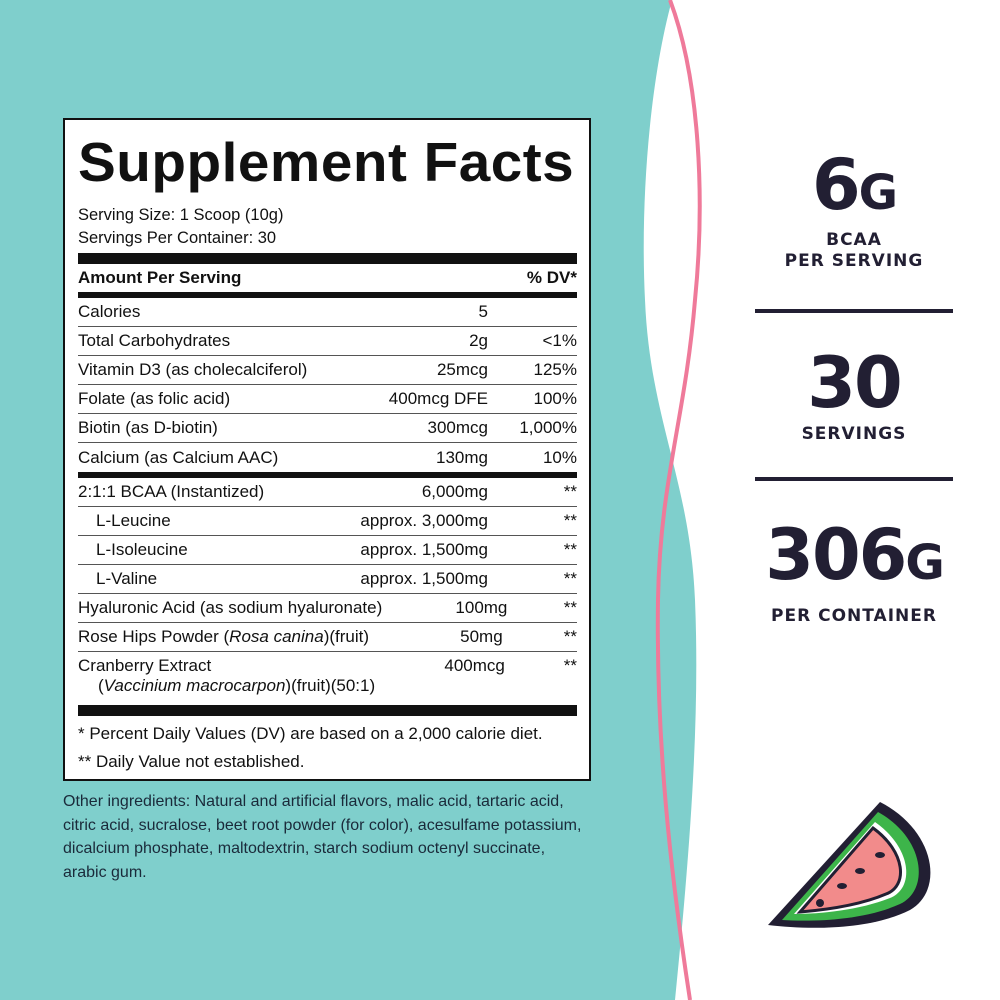 The width and height of the screenshot is (1000, 1000). What do you see at coordinates (327, 492) in the screenshot?
I see `table-row: 2:1:1 BCAA (Instantized) 6,000mg **` at bounding box center [327, 492].